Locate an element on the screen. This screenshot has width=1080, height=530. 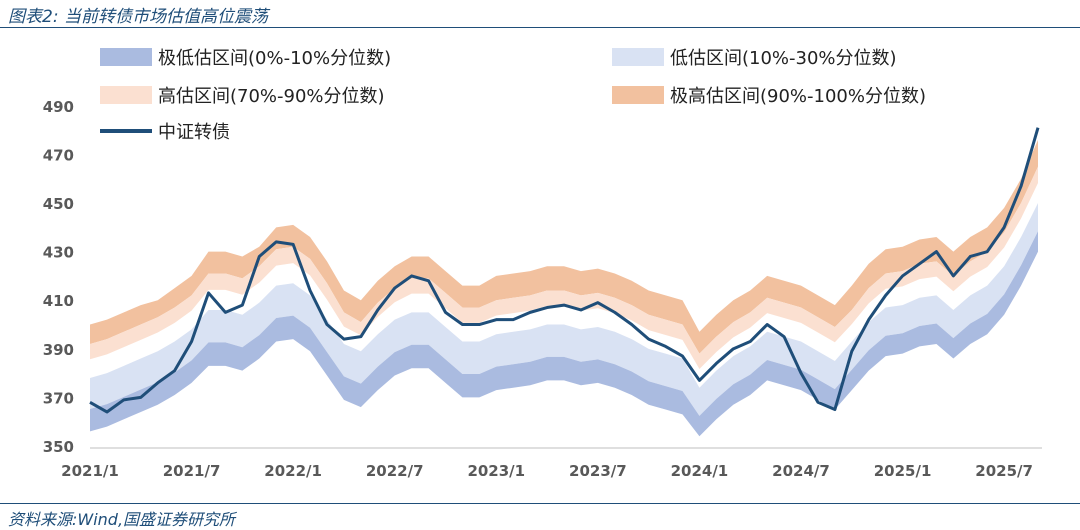
y-tick-label: 390 is located at coordinates (58, 350).